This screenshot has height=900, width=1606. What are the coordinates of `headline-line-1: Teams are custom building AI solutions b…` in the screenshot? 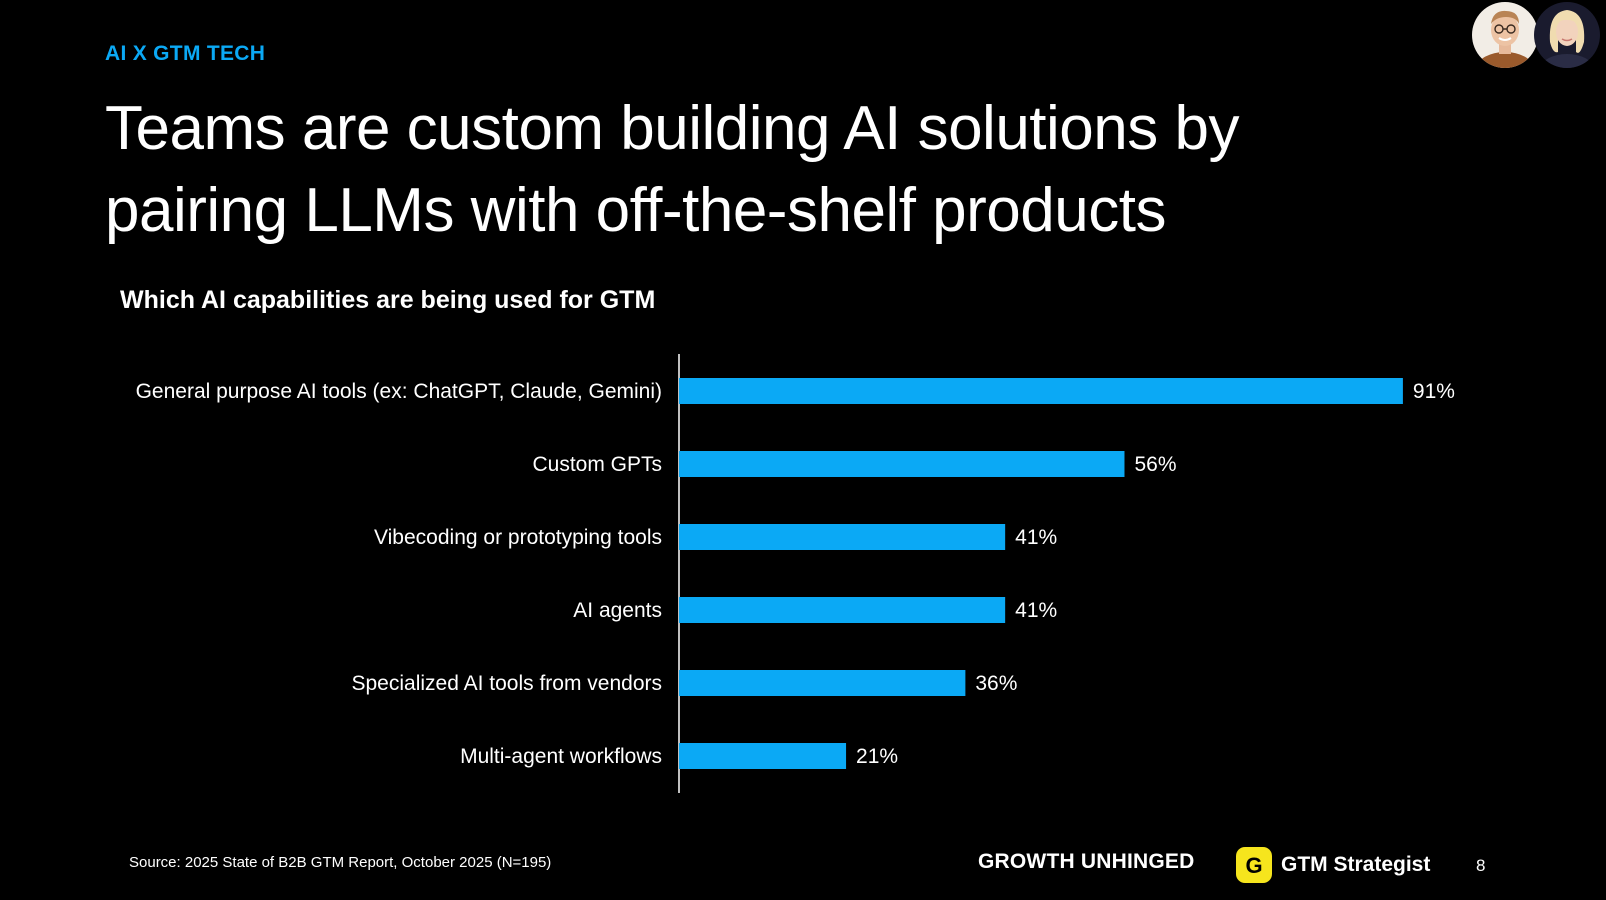 It's located at (672, 128).